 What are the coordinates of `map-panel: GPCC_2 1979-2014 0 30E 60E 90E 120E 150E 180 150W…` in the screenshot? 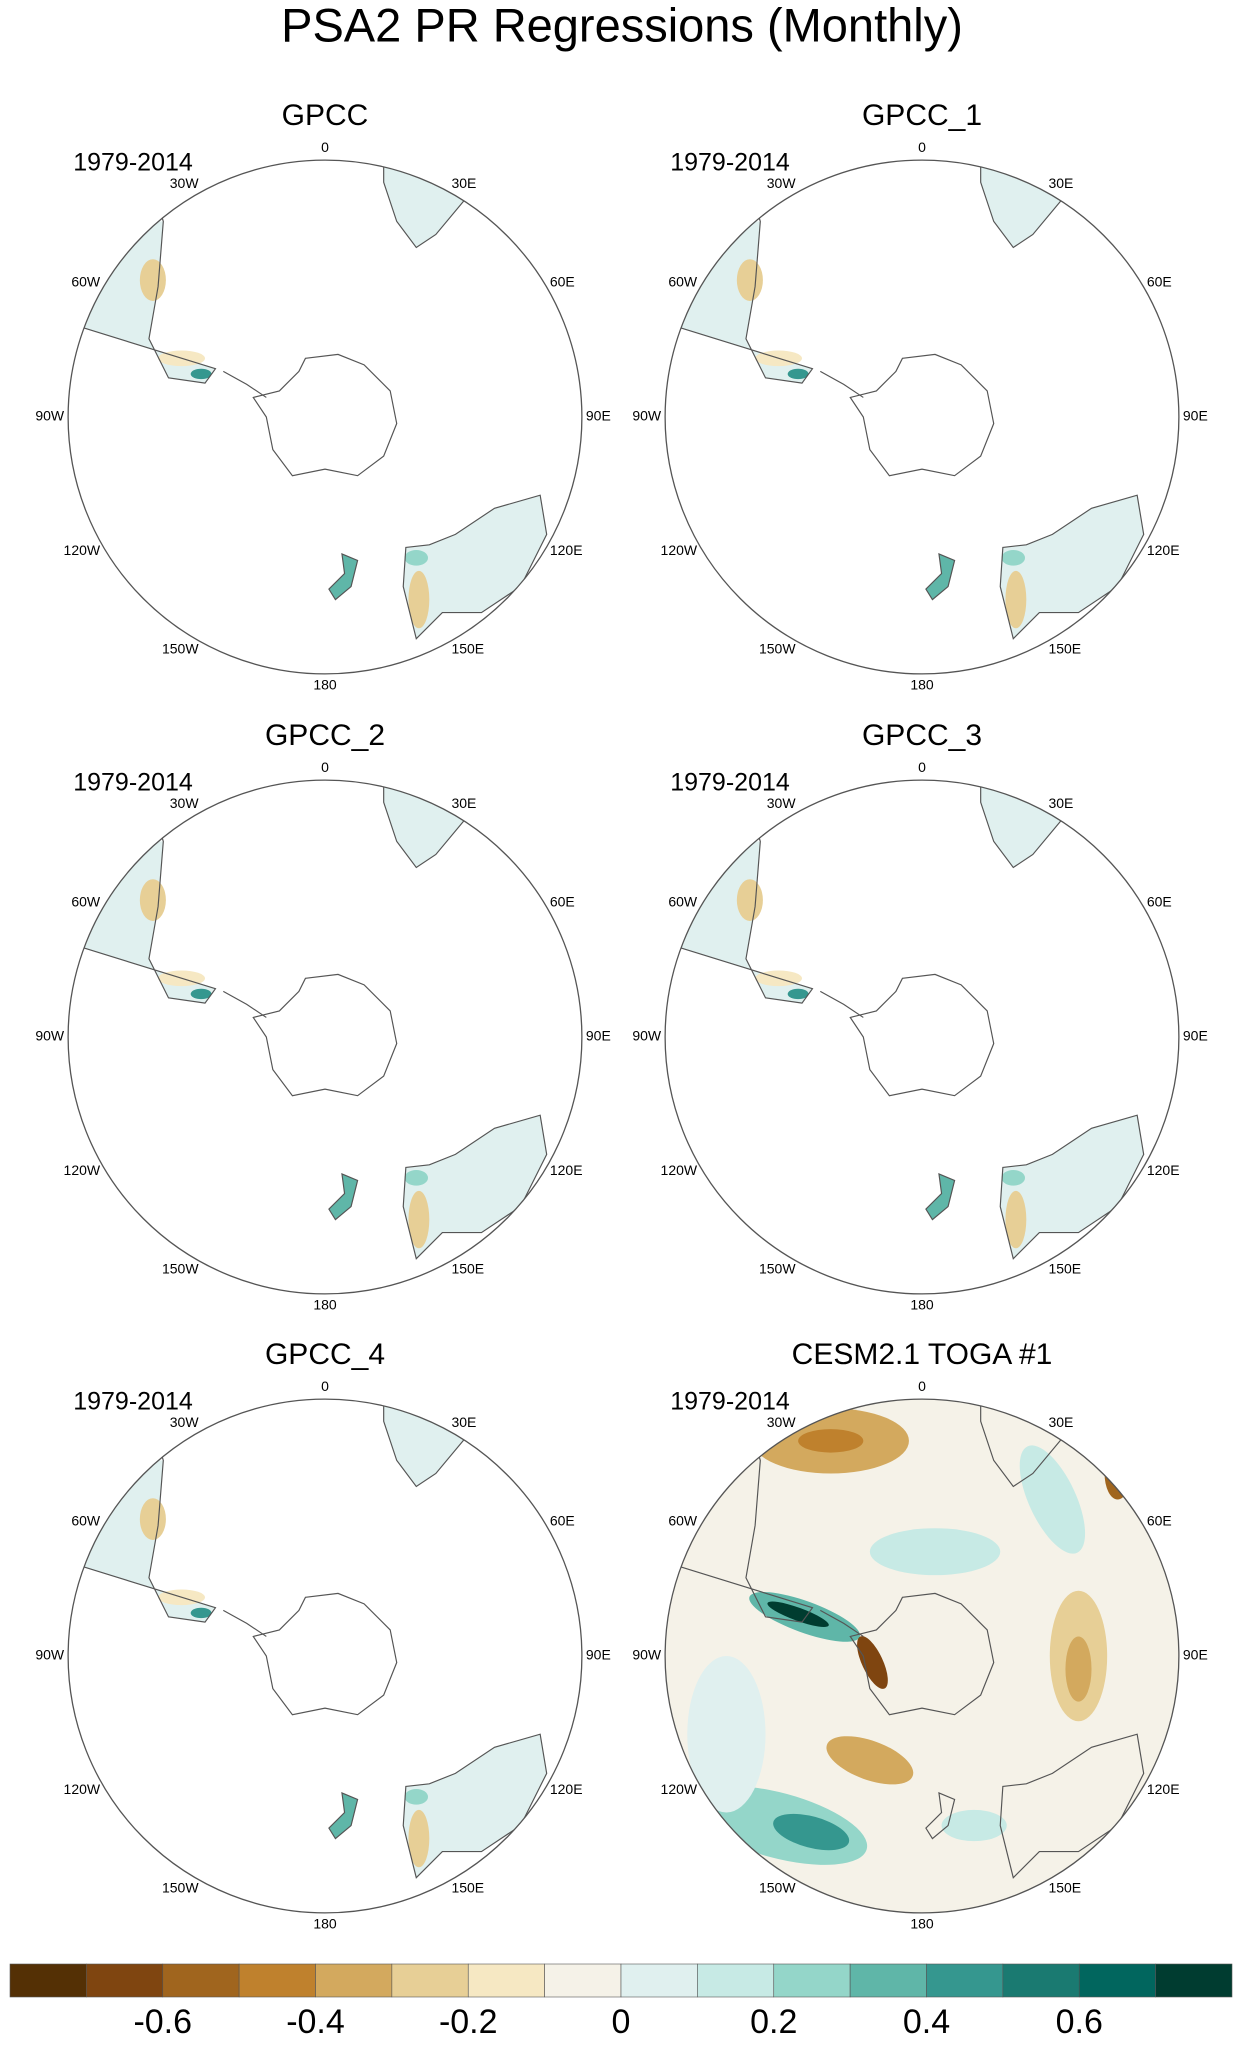 It's located at (322, 1016).